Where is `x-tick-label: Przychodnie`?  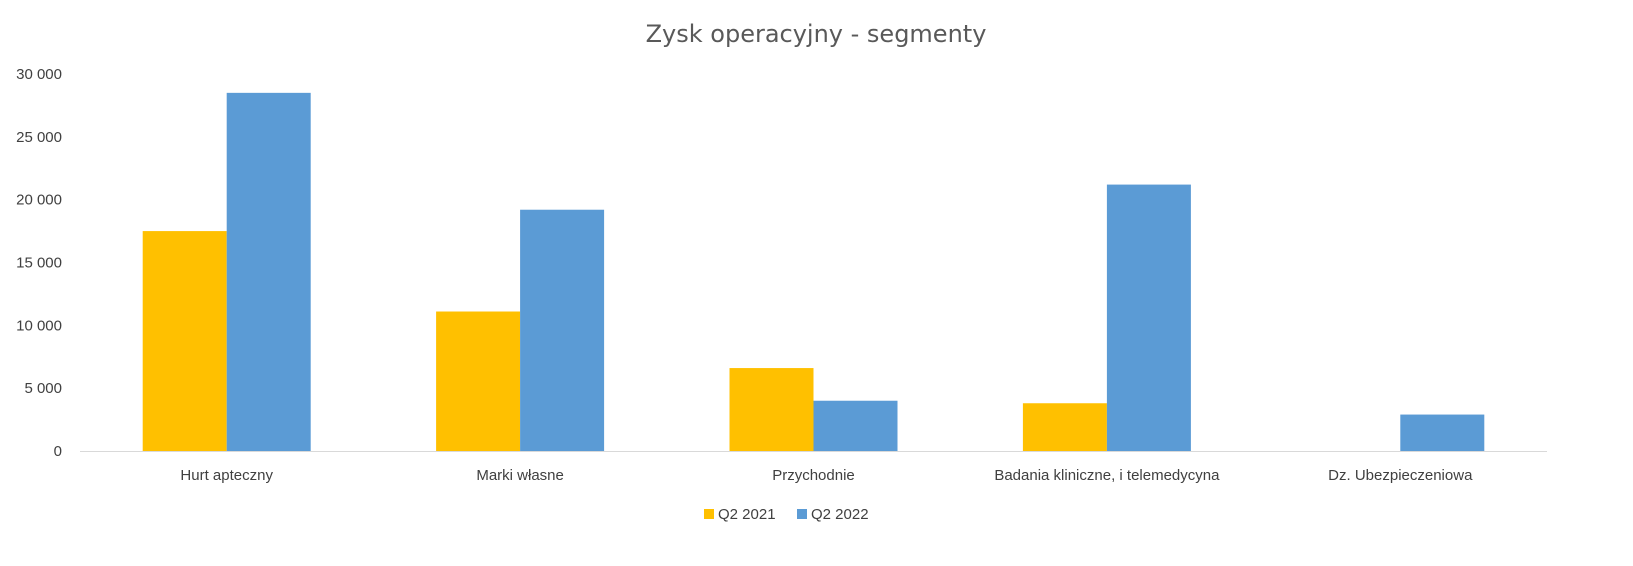
x-tick-label: Przychodnie is located at coordinates (813, 475).